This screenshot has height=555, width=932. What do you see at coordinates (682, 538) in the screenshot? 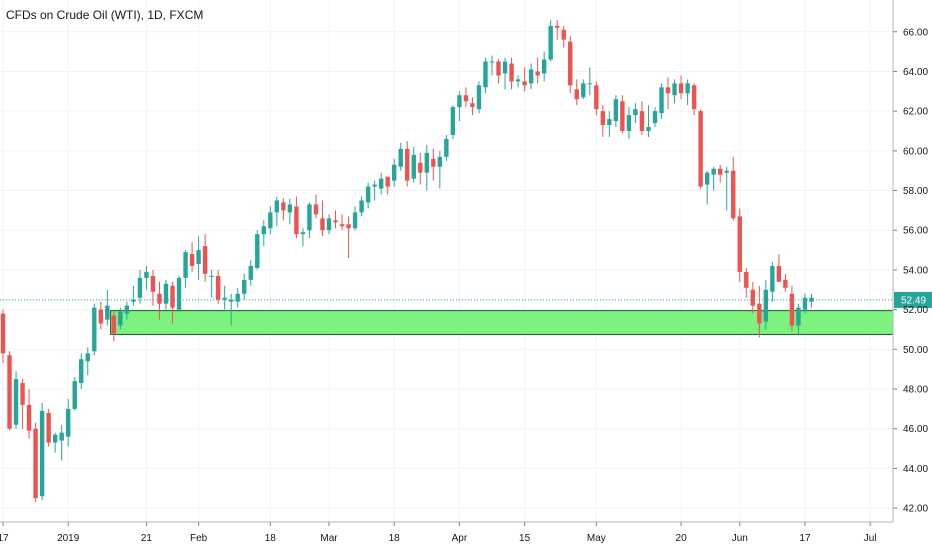
I see `x-tick-label: 20` at bounding box center [682, 538].